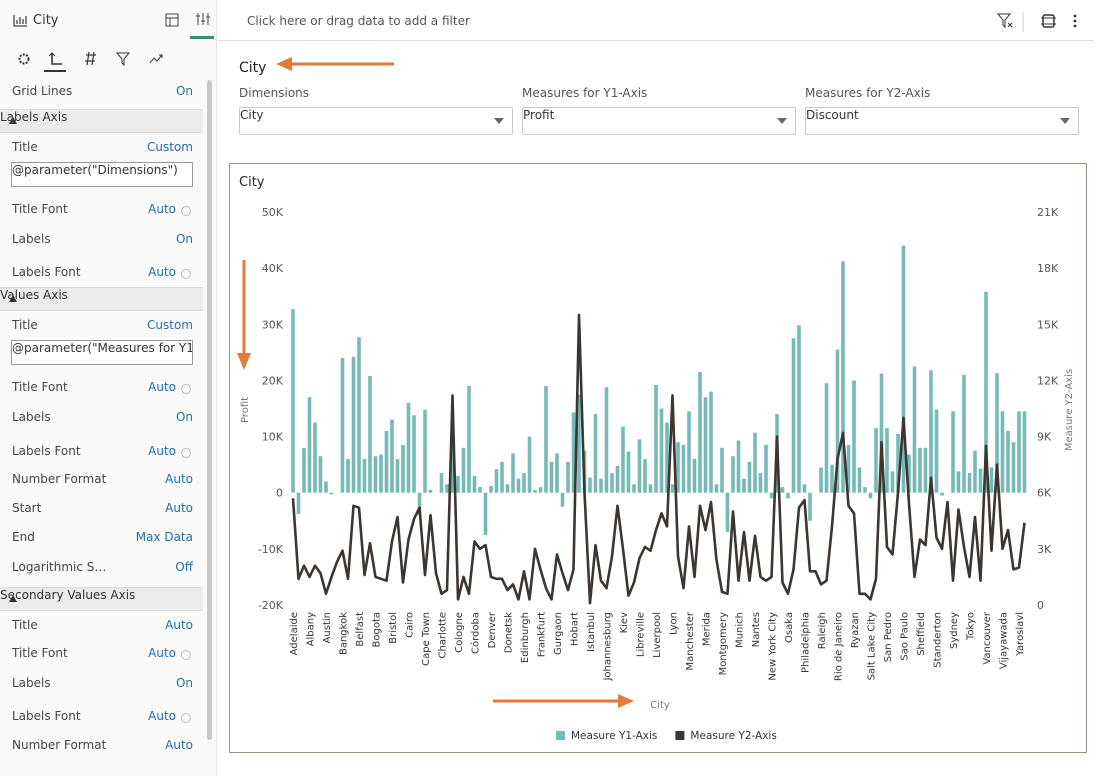 The image size is (1108, 776). I want to click on property-value: Off, so click(184, 567).